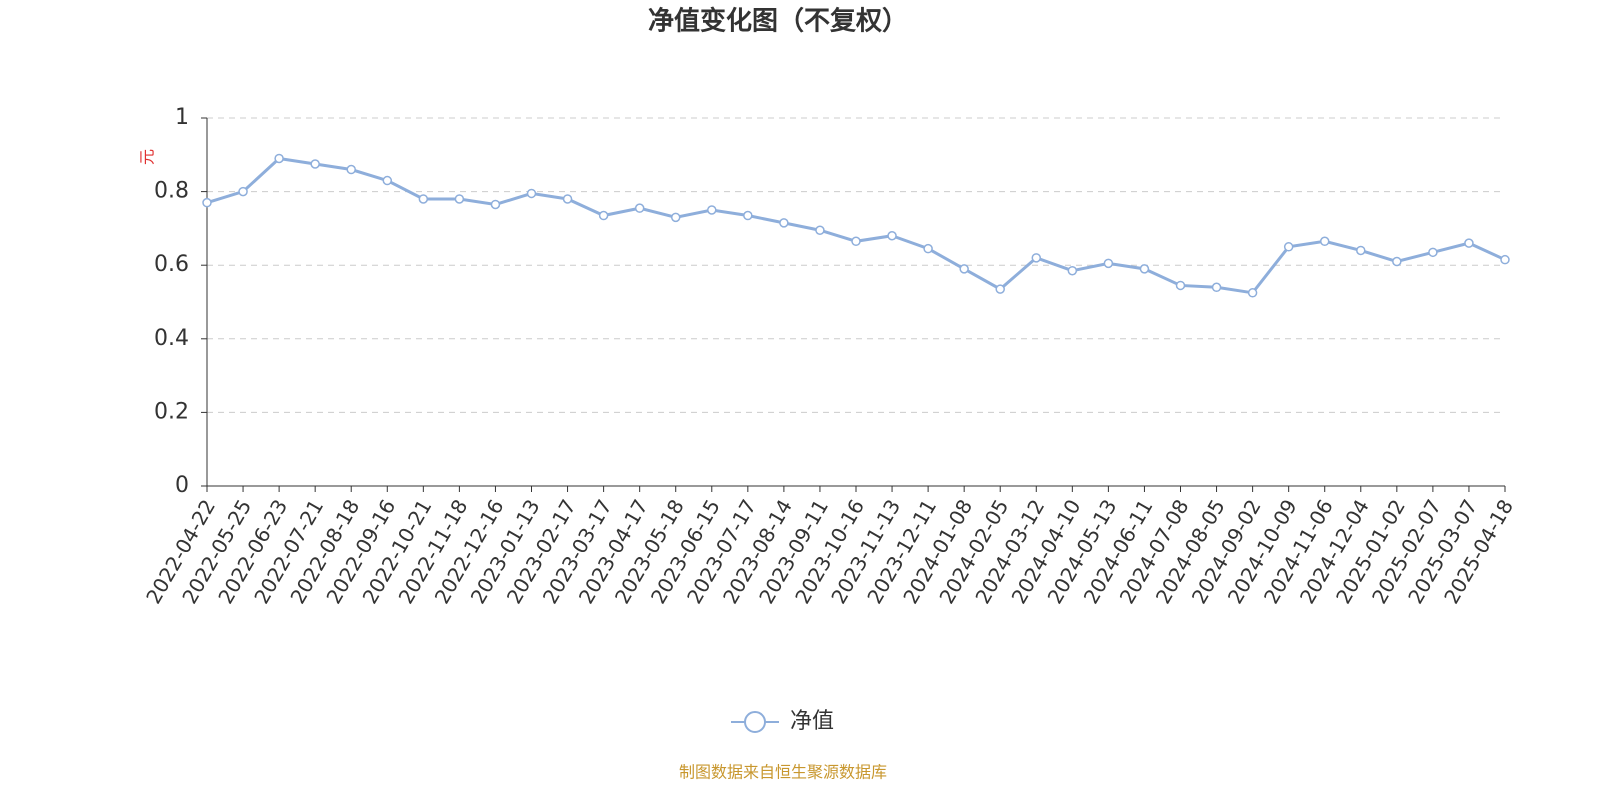 The width and height of the screenshot is (1600, 800). What do you see at coordinates (171, 338) in the screenshot?
I see `y-tick-label: 0.4` at bounding box center [171, 338].